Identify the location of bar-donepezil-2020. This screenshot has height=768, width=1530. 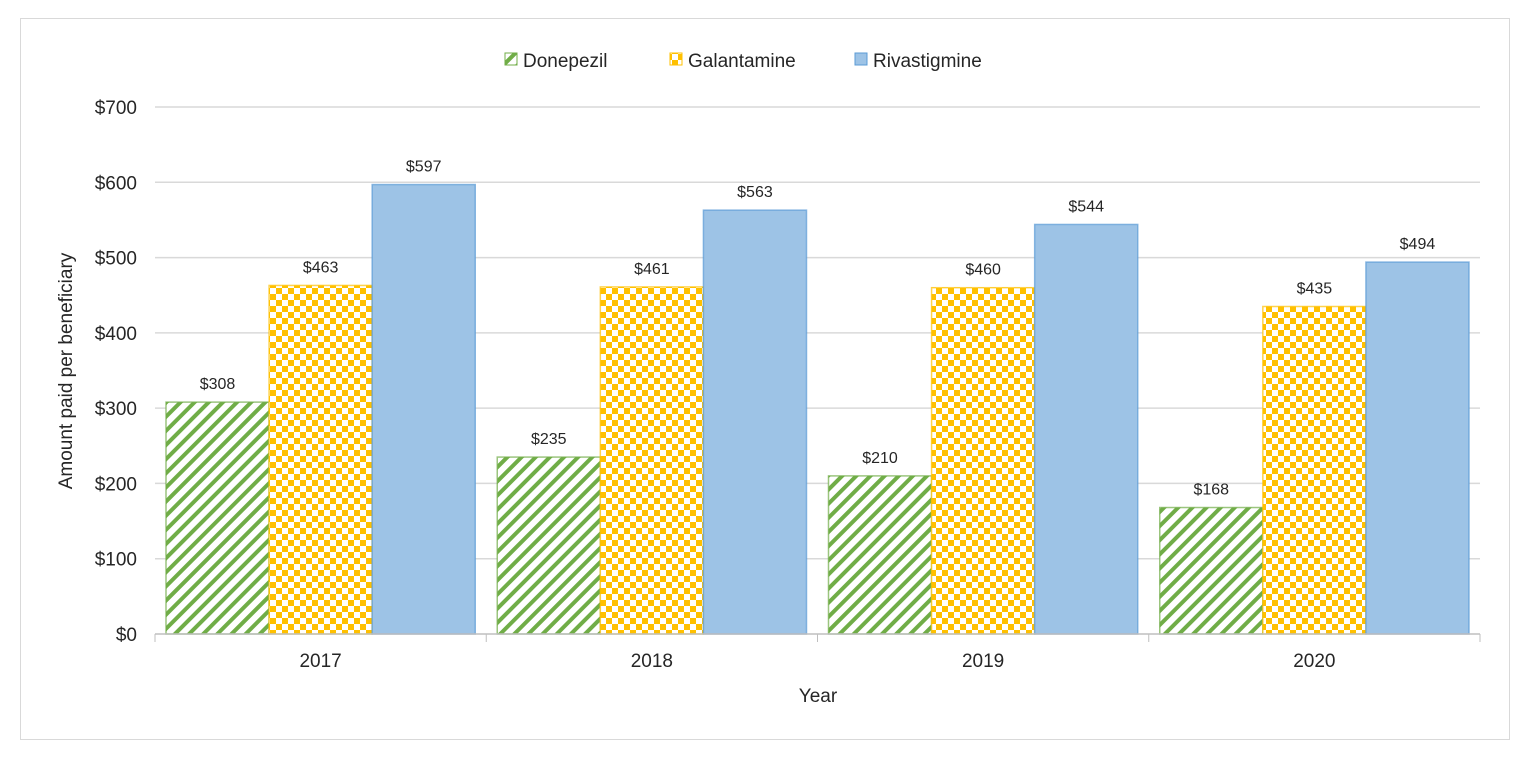
(1211, 570).